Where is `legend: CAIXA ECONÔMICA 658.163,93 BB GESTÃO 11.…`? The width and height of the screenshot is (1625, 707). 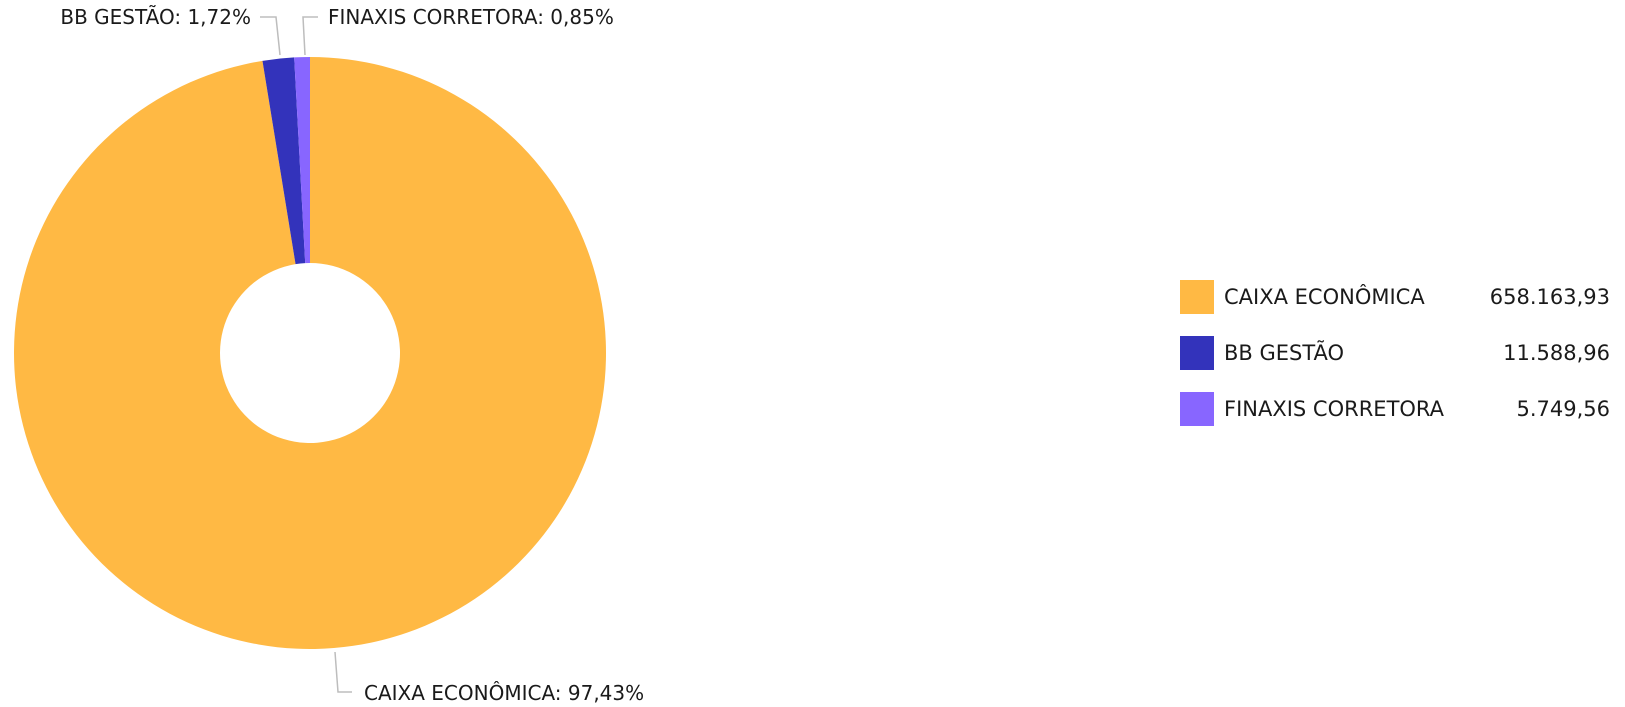 legend: CAIXA ECONÔMICA 658.163,93 BB GESTÃO 11.… is located at coordinates (1395, 364).